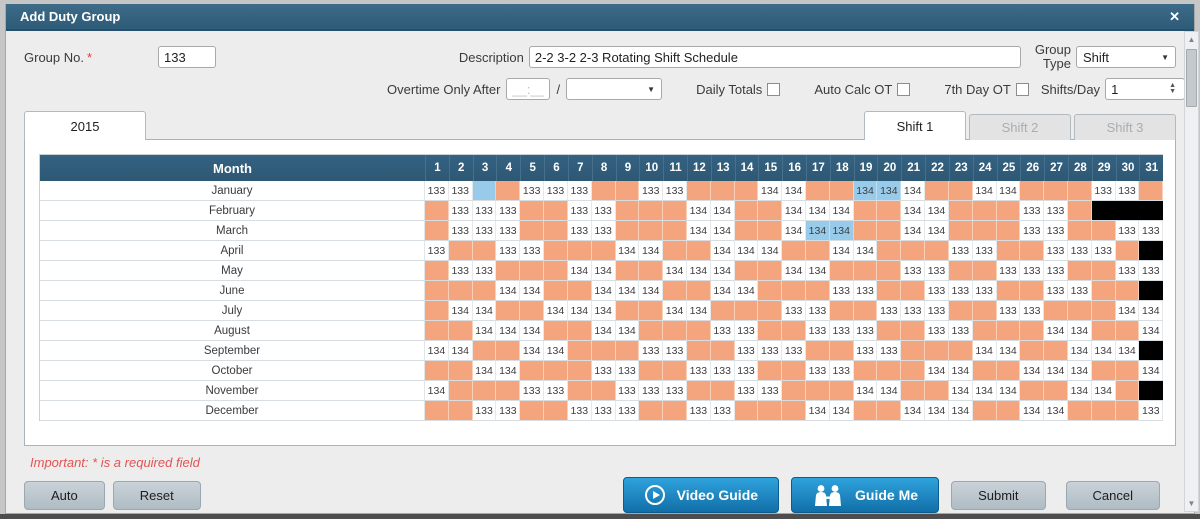  Describe the element at coordinates (701, 495) in the screenshot. I see `video-guide-button: Video Guide` at that location.